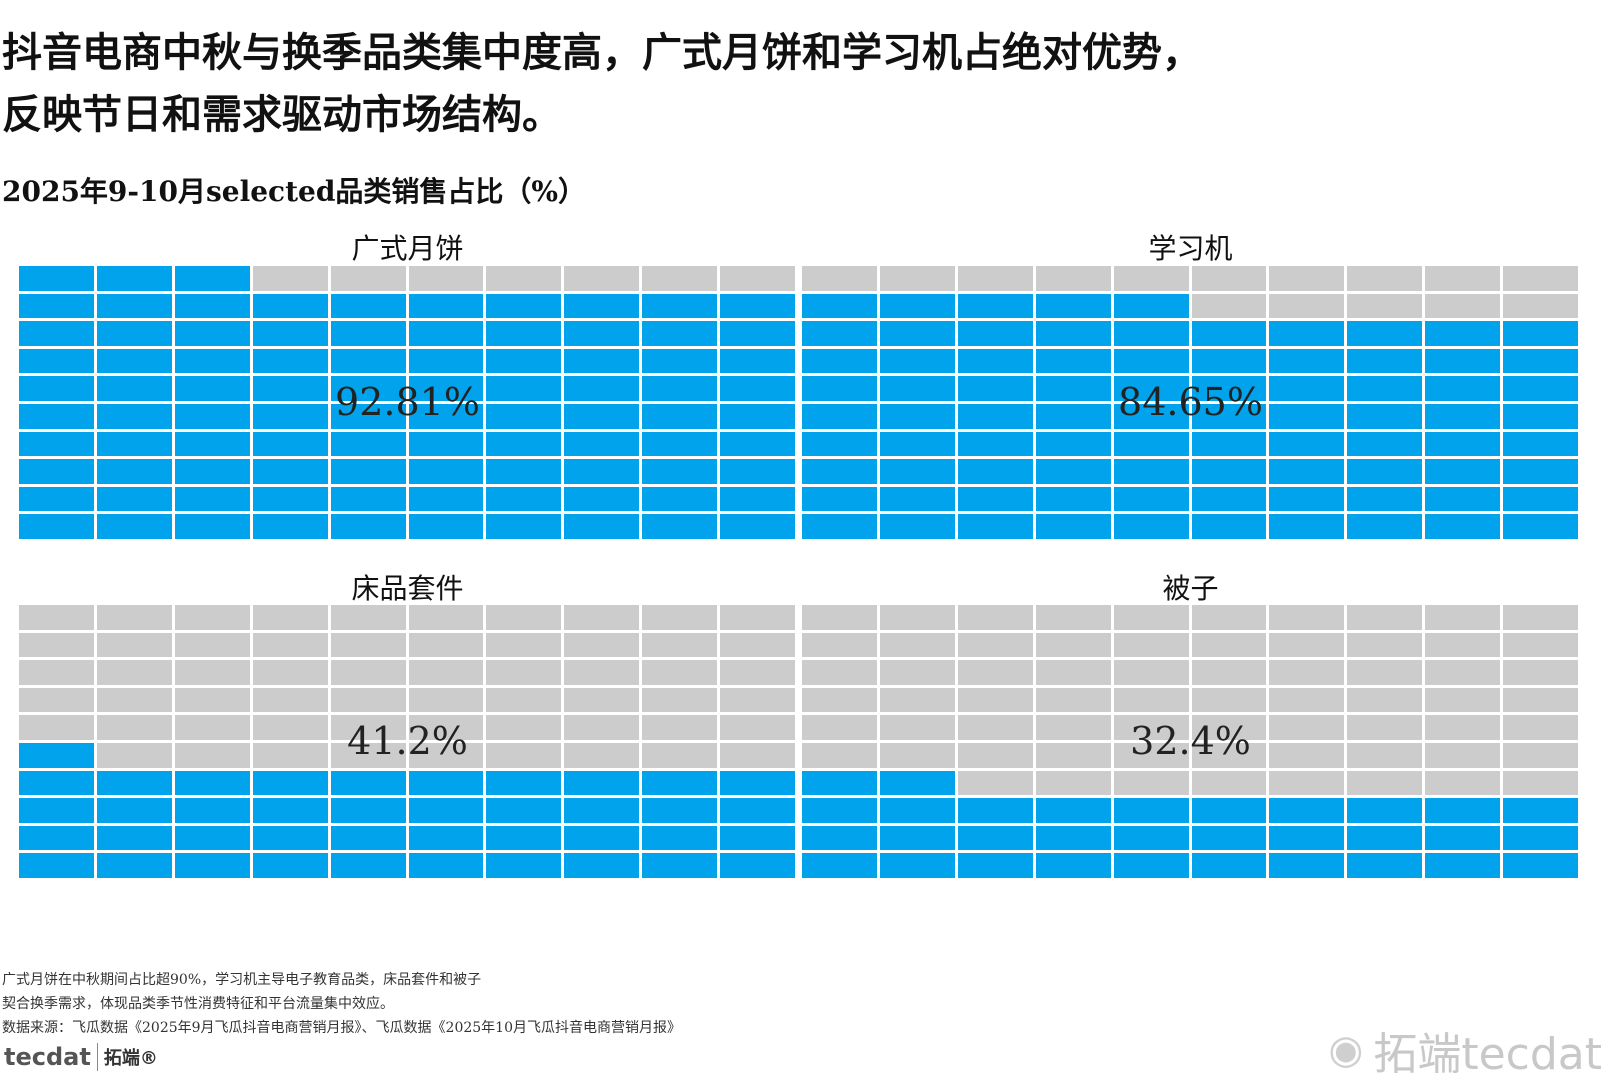 The height and width of the screenshot is (1082, 1620). I want to click on panel-title-mooncake: 广式月饼, so click(407, 248).